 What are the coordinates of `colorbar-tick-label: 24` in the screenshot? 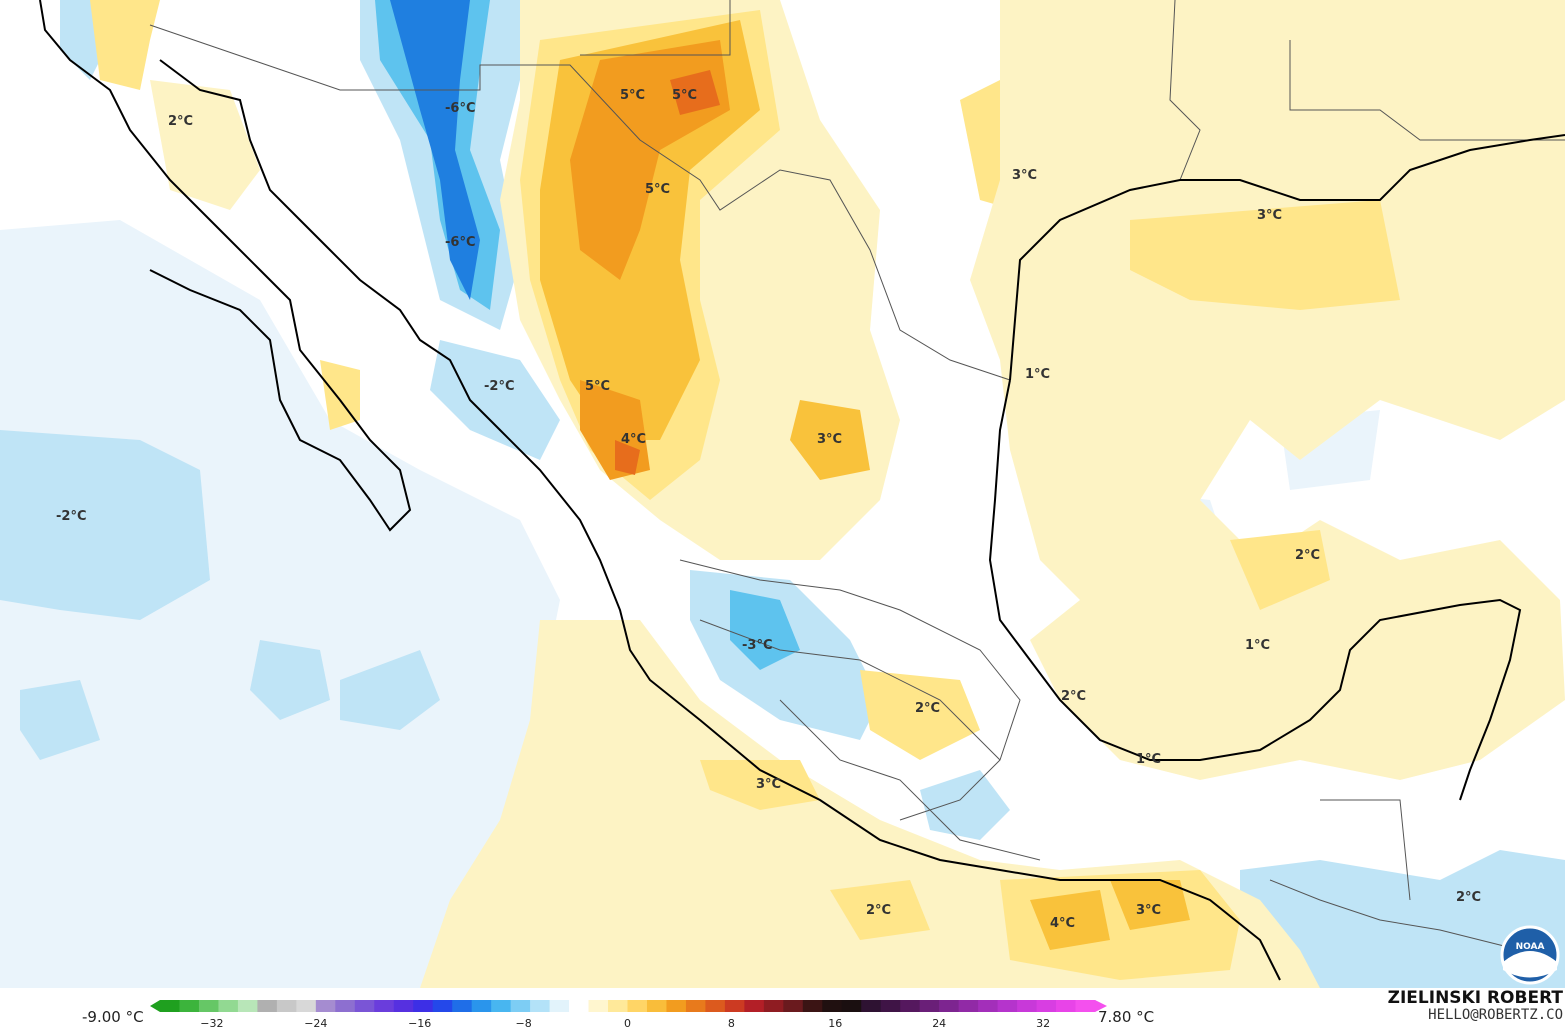 It's located at (939, 1023).